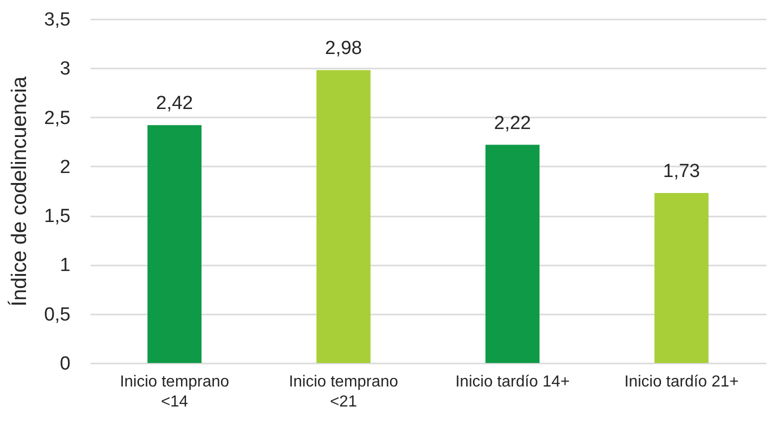 The height and width of the screenshot is (428, 779). What do you see at coordinates (65, 167) in the screenshot?
I see `y-tick-label: 2` at bounding box center [65, 167].